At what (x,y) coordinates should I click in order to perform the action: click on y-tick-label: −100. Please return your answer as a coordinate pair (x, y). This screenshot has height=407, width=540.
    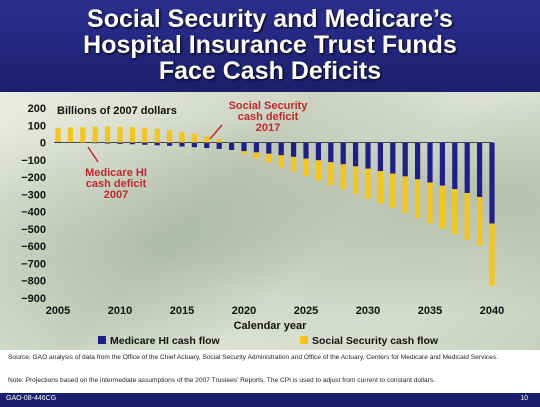
    Looking at the image, I should click on (33, 161).